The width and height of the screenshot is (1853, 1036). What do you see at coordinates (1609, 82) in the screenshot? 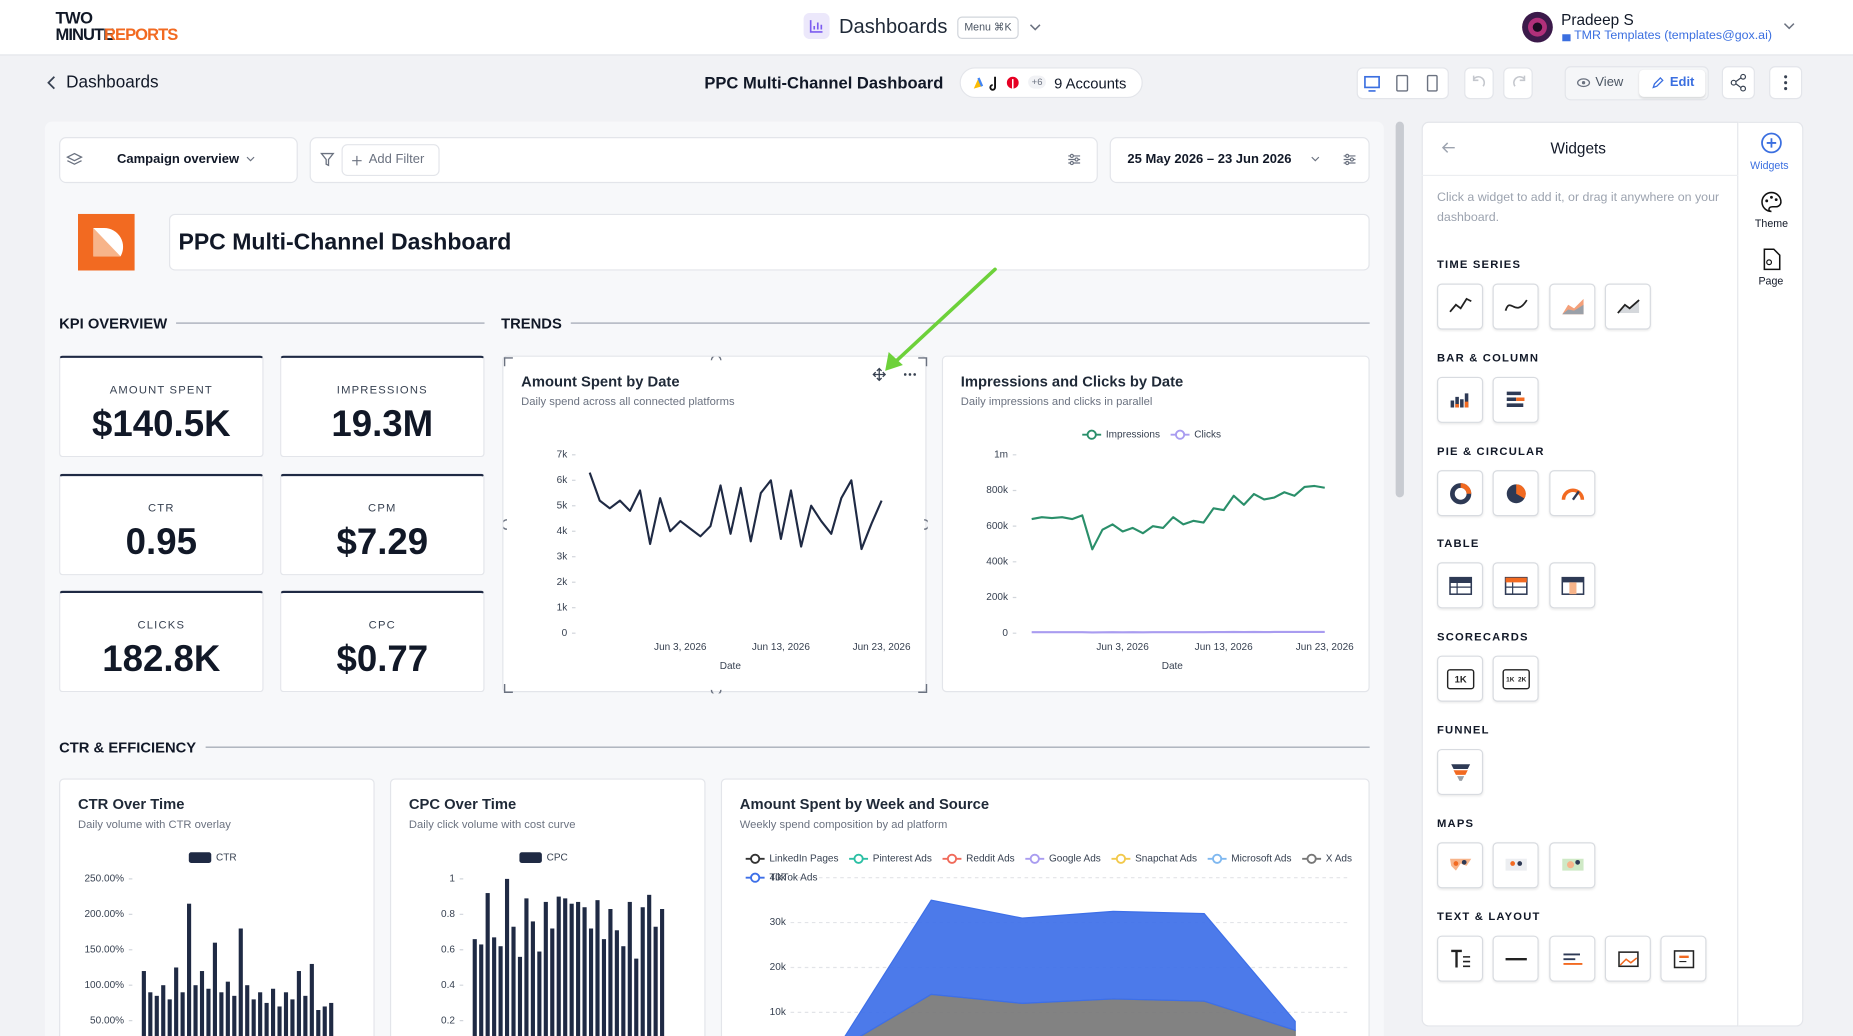
I see `view-button: View` at bounding box center [1609, 82].